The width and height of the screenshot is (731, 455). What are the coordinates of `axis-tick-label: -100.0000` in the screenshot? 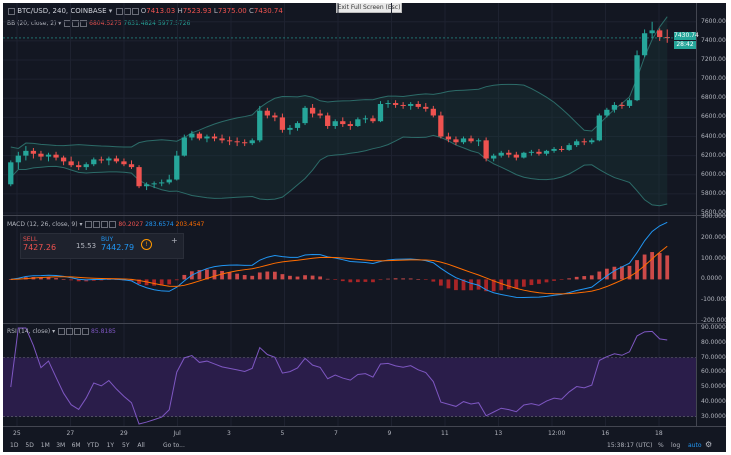 It's located at (713, 300).